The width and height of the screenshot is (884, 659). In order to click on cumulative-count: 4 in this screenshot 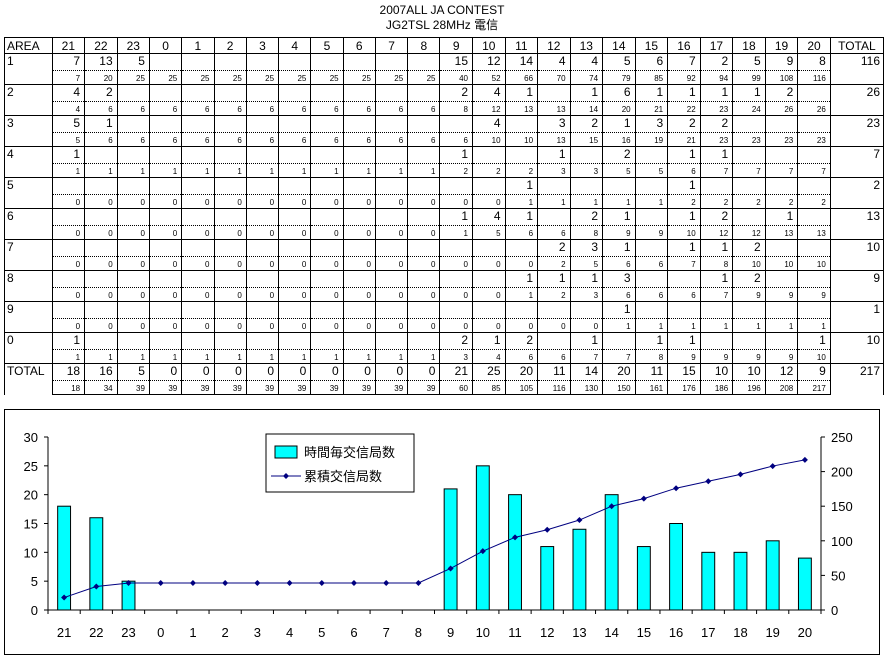, I will do `click(68, 108)`.